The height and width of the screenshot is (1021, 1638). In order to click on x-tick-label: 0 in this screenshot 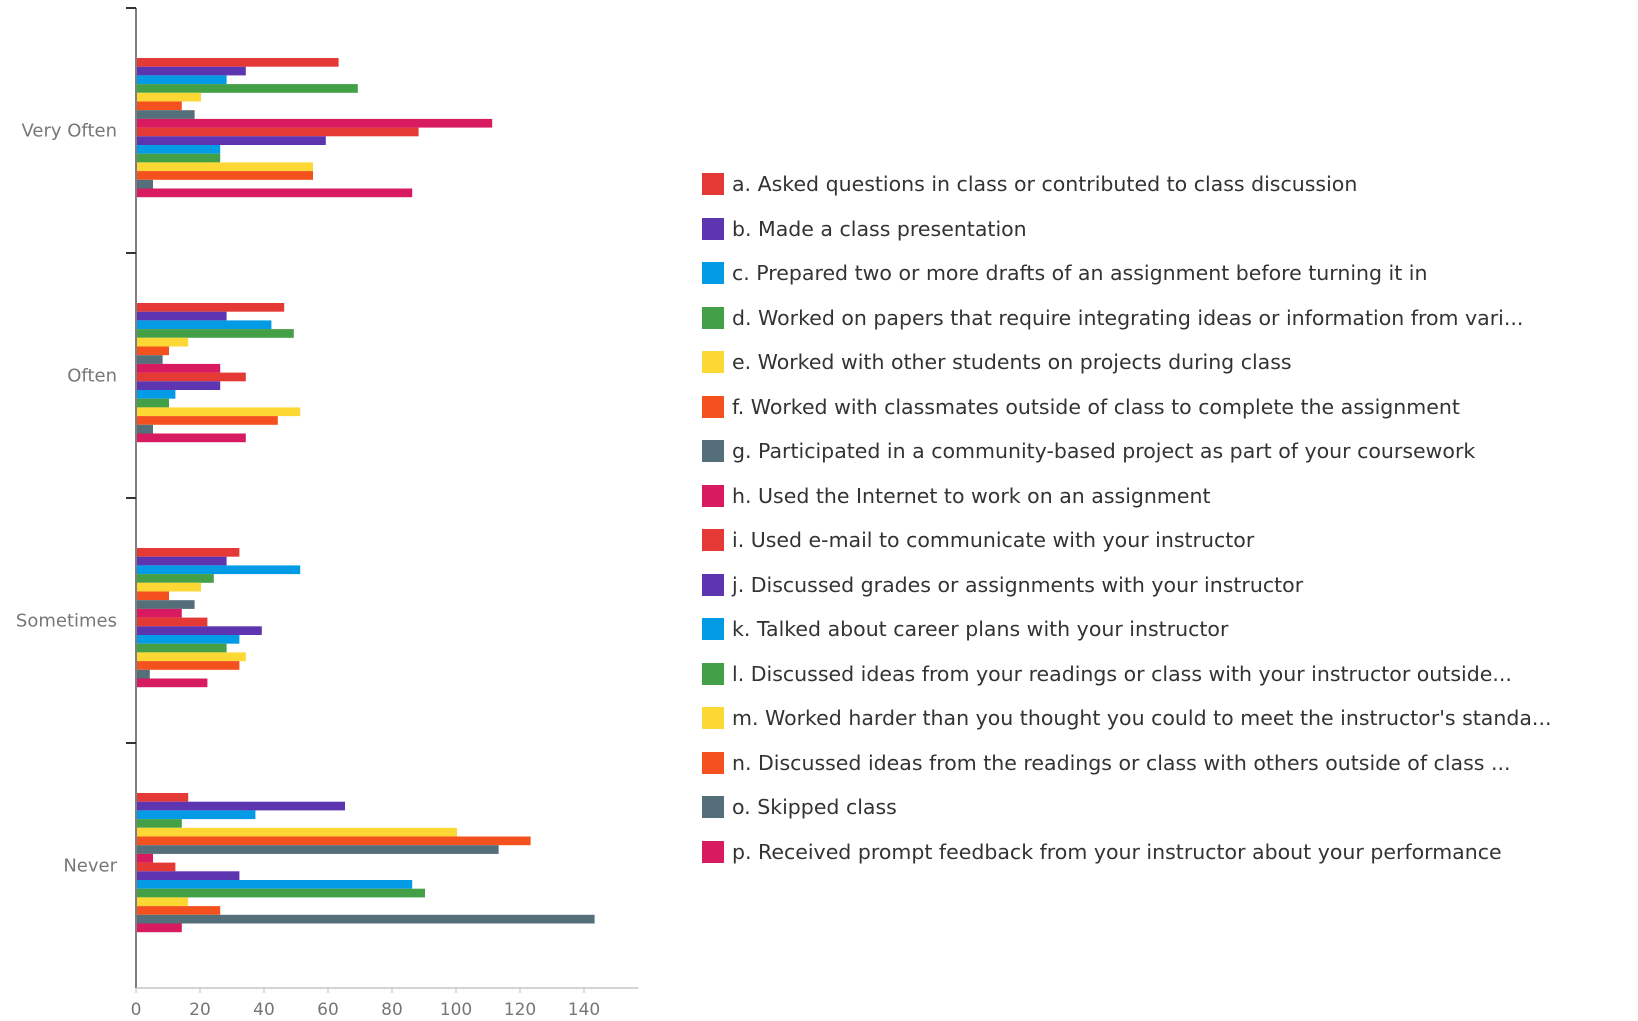, I will do `click(136, 1010)`.